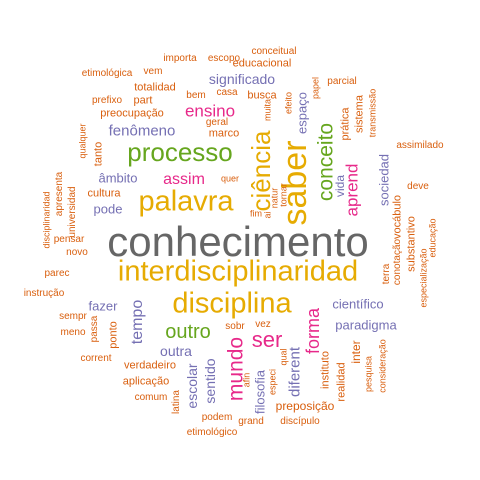 Image resolution: width=480 pixels, height=480 pixels. I want to click on word: part, so click(143, 100).